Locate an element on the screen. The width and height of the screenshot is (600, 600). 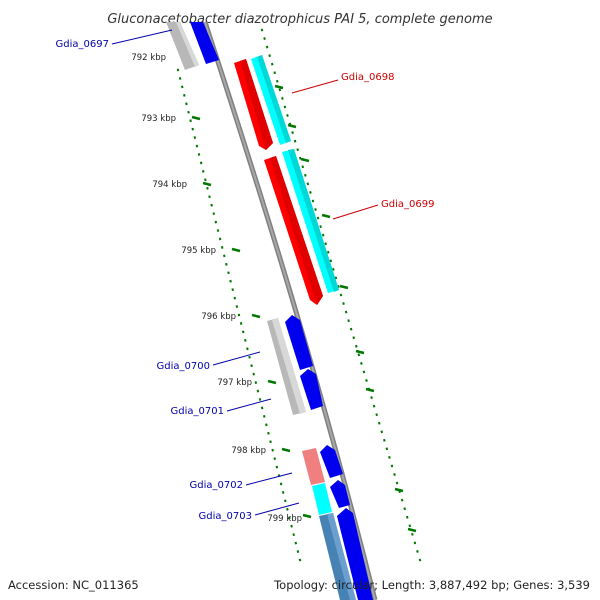
tick-label: 799 kbp is located at coordinates (284, 519).